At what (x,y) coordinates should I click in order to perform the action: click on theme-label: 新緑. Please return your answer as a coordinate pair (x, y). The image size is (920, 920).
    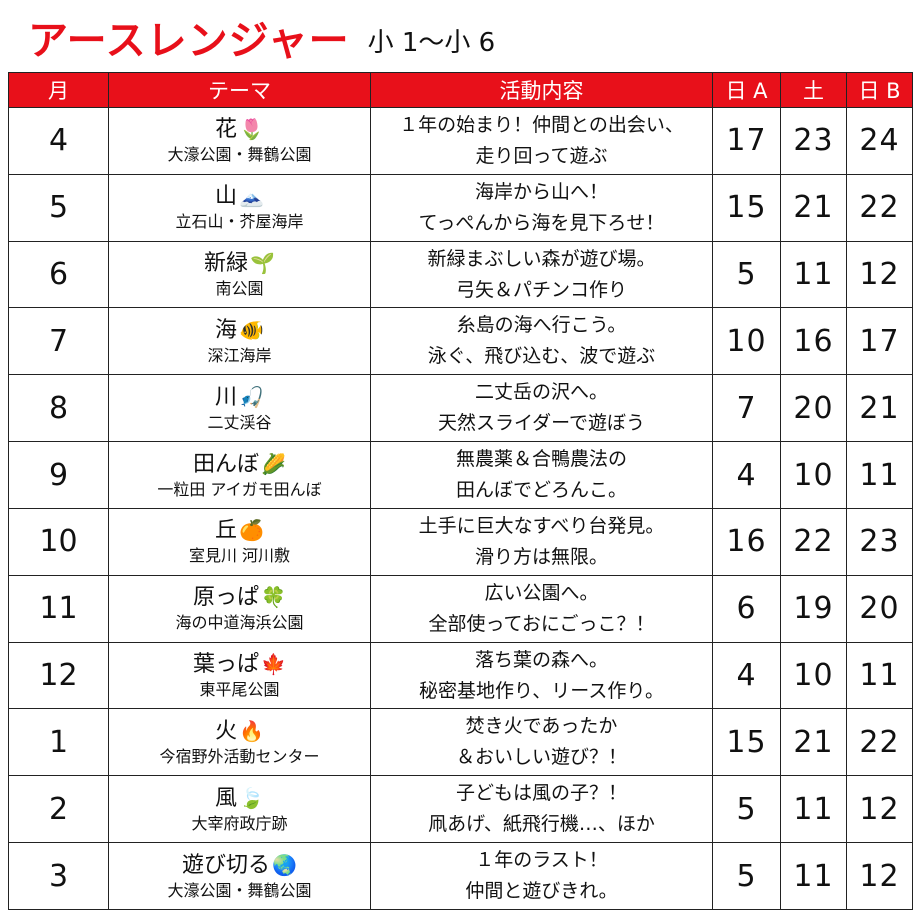
    Looking at the image, I should click on (226, 264).